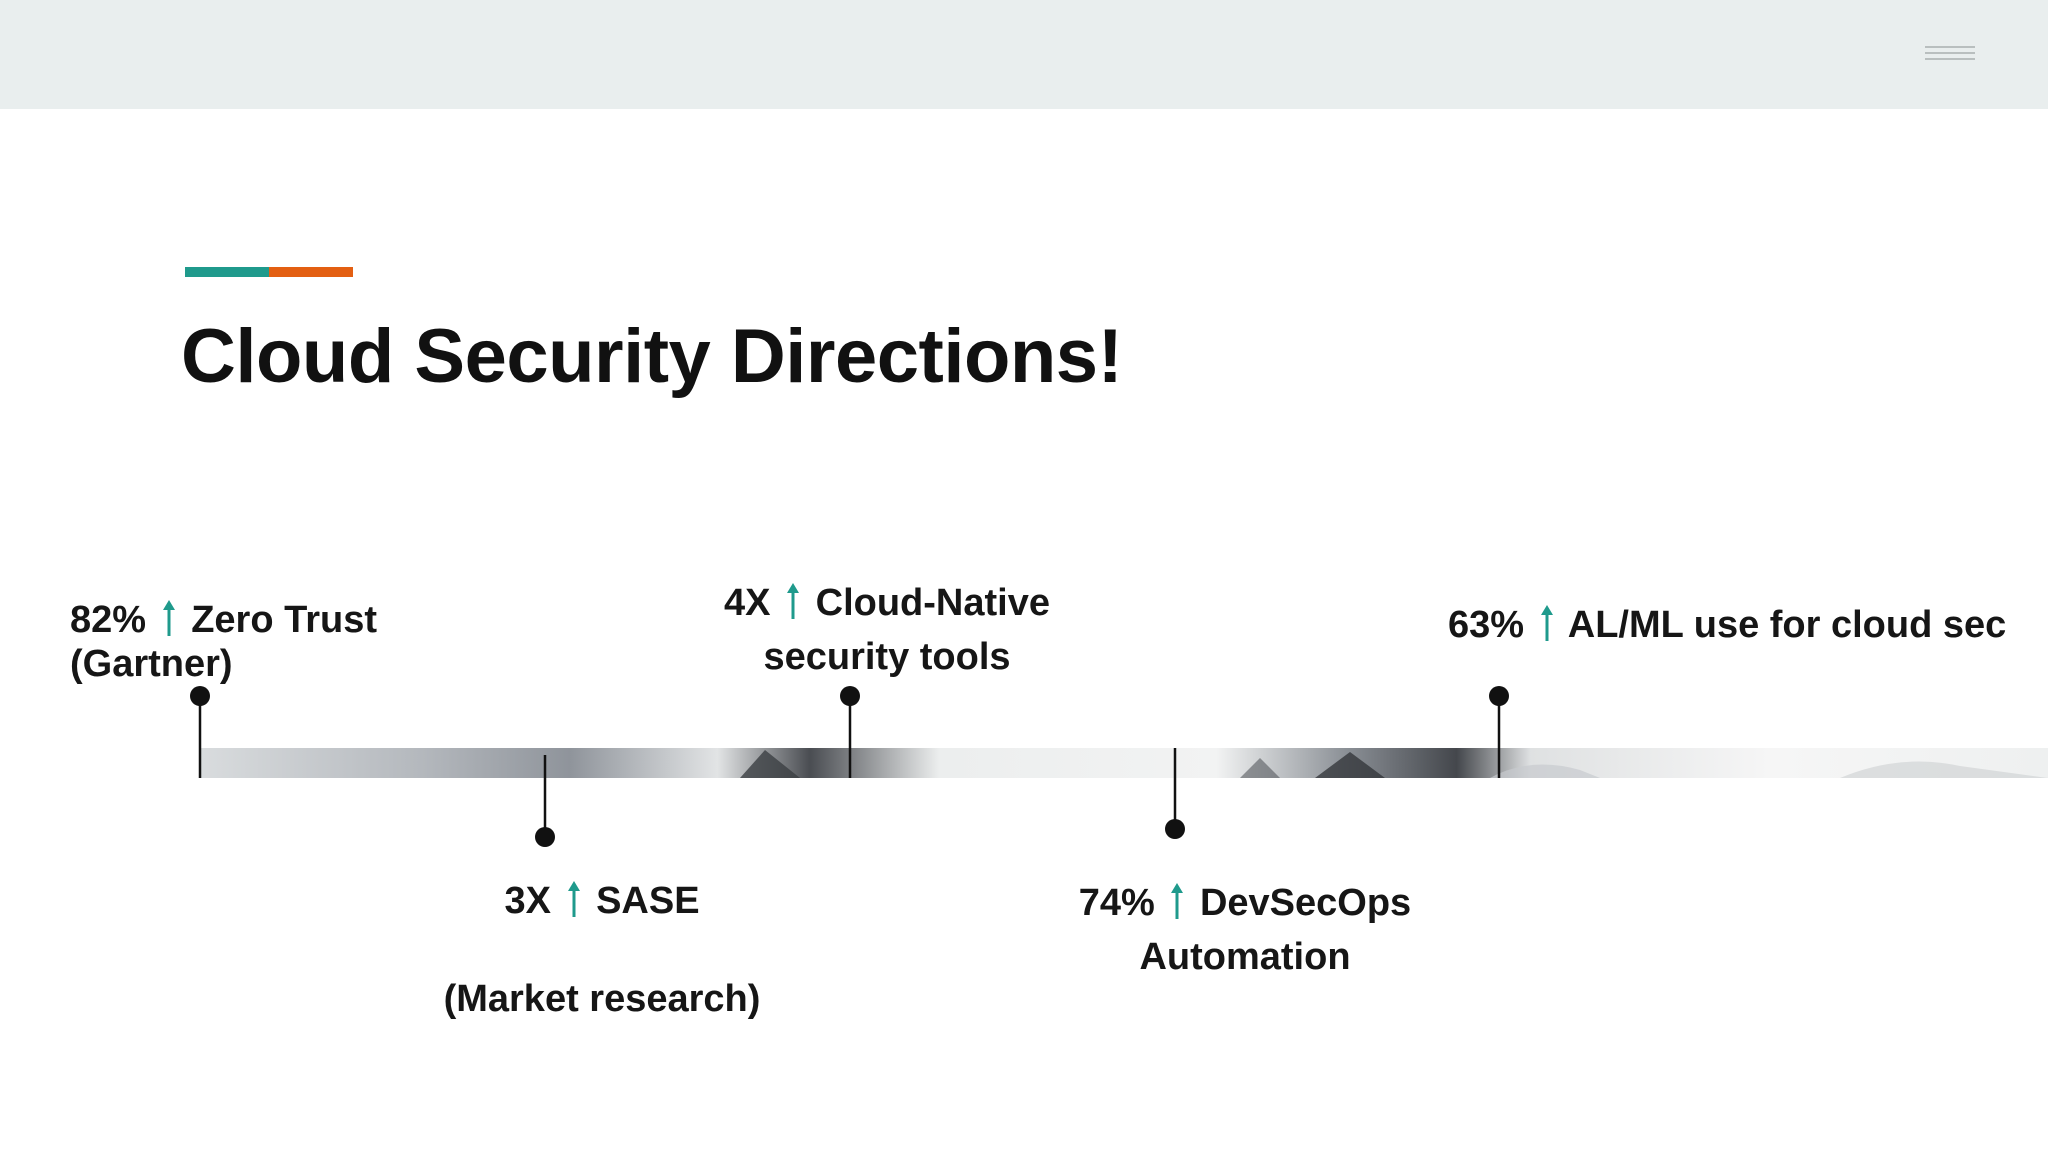 This screenshot has width=2048, height=1152. What do you see at coordinates (602, 999) in the screenshot?
I see `milestone-source: (Market research)` at bounding box center [602, 999].